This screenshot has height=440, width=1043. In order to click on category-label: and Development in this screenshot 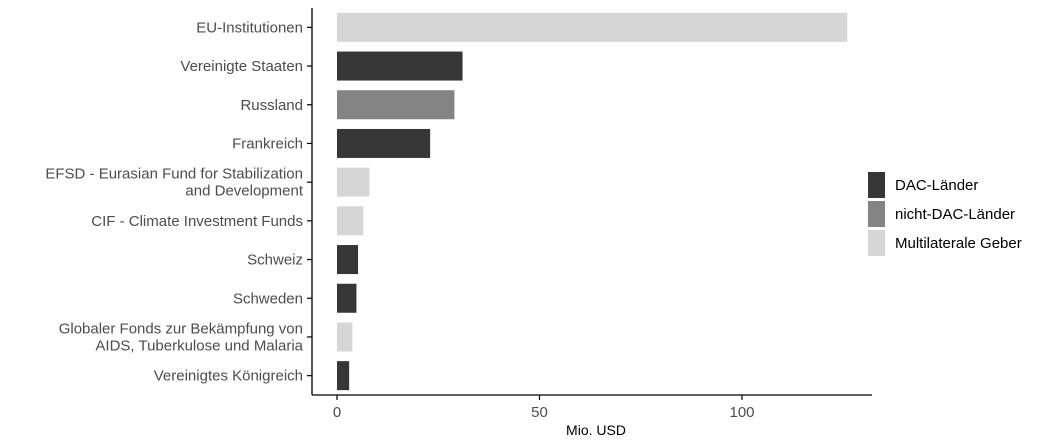, I will do `click(244, 191)`.